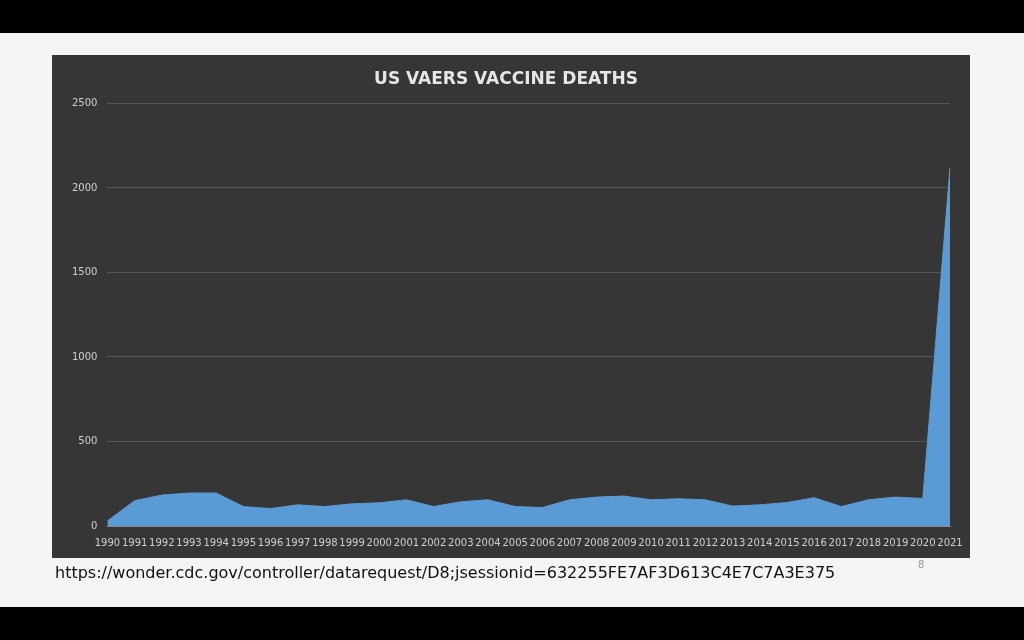 The width and height of the screenshot is (1024, 640). I want to click on x-tick-label: 2007, so click(569, 542).